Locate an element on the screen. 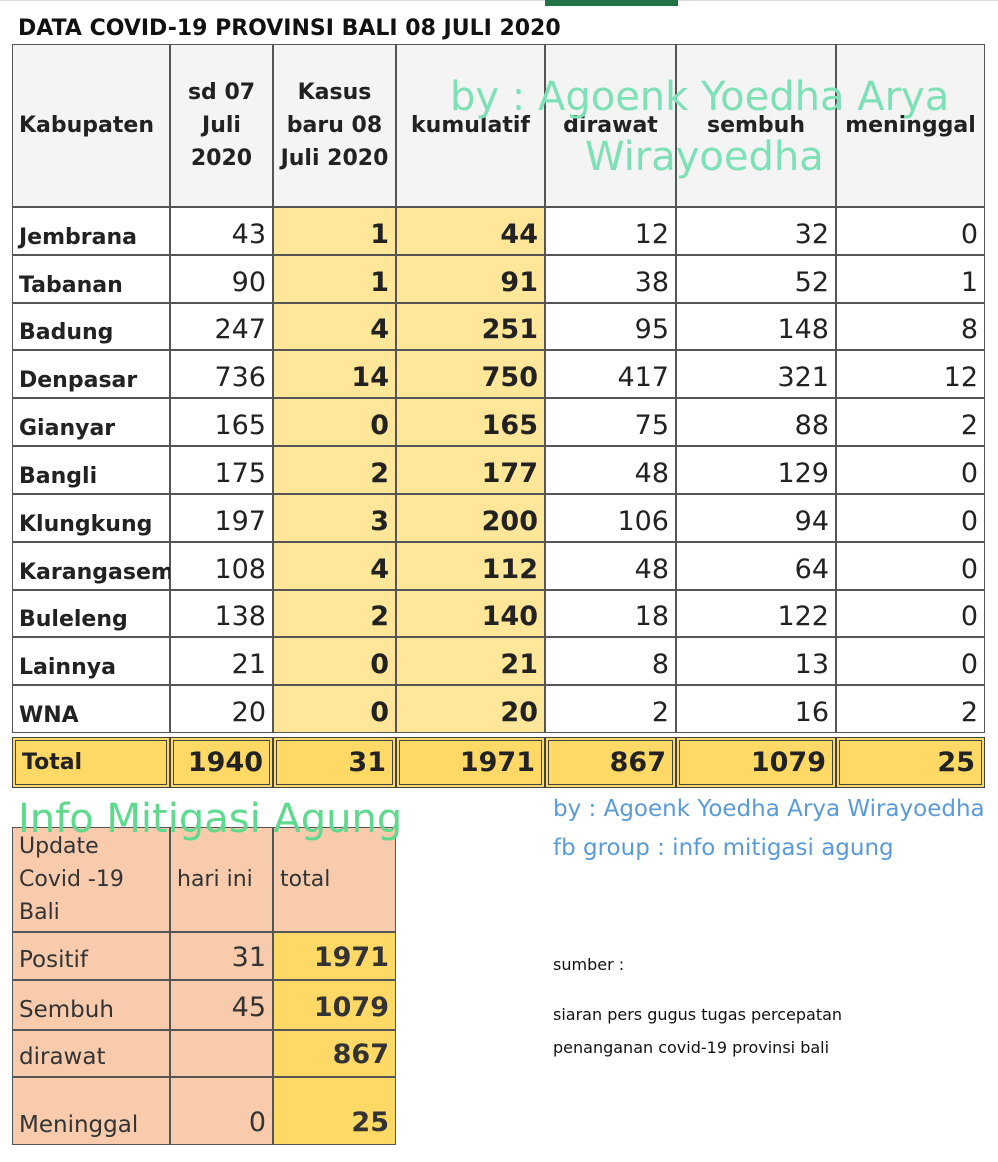  row-label: Positif is located at coordinates (91, 956).